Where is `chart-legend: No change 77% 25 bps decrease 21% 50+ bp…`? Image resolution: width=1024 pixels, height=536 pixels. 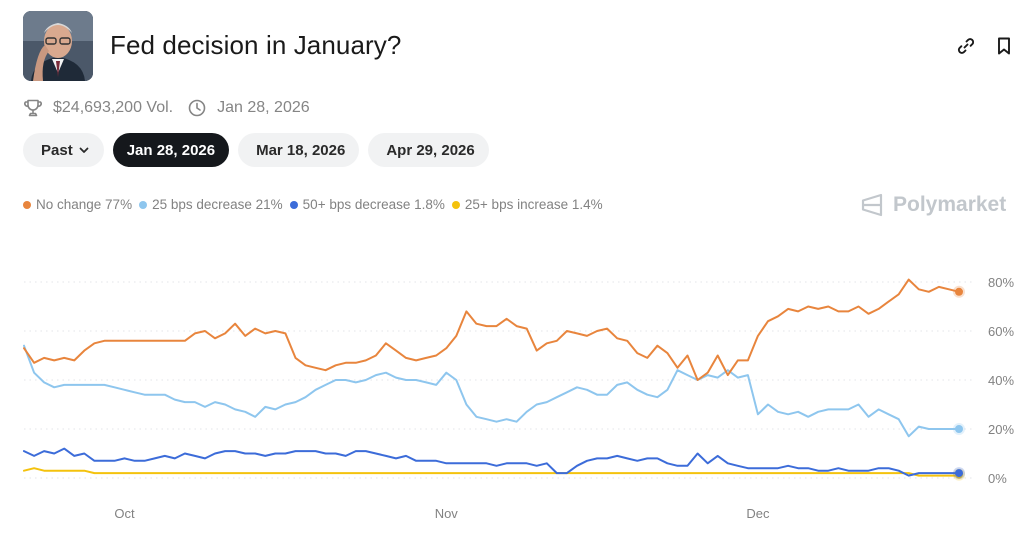
chart-legend: No change 77% 25 bps decrease 21% 50+ bp… is located at coordinates (316, 204).